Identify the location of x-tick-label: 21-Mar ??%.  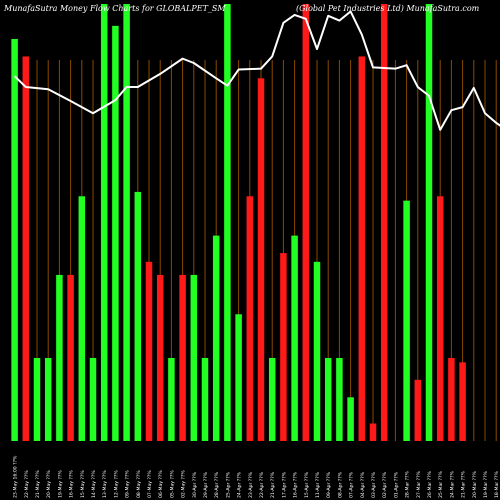
(464, 484).